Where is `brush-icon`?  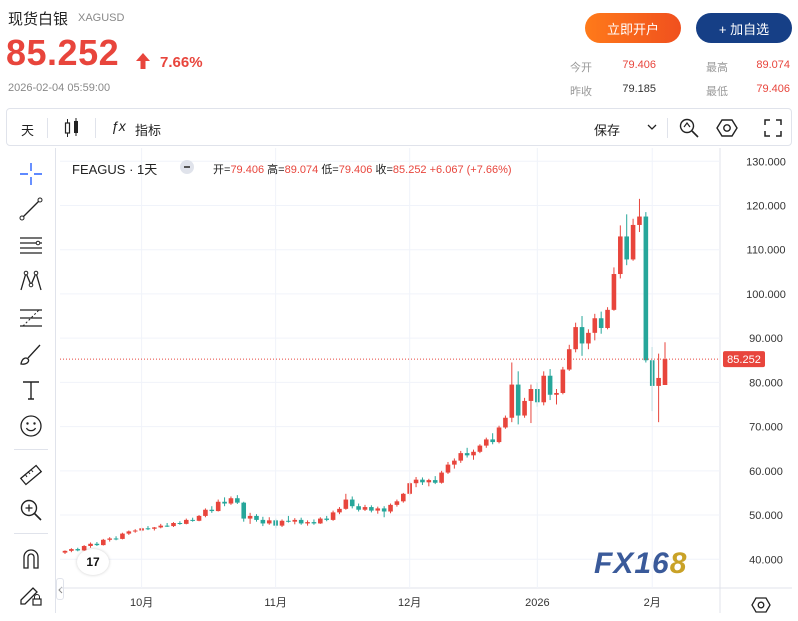 brush-icon is located at coordinates (31, 354).